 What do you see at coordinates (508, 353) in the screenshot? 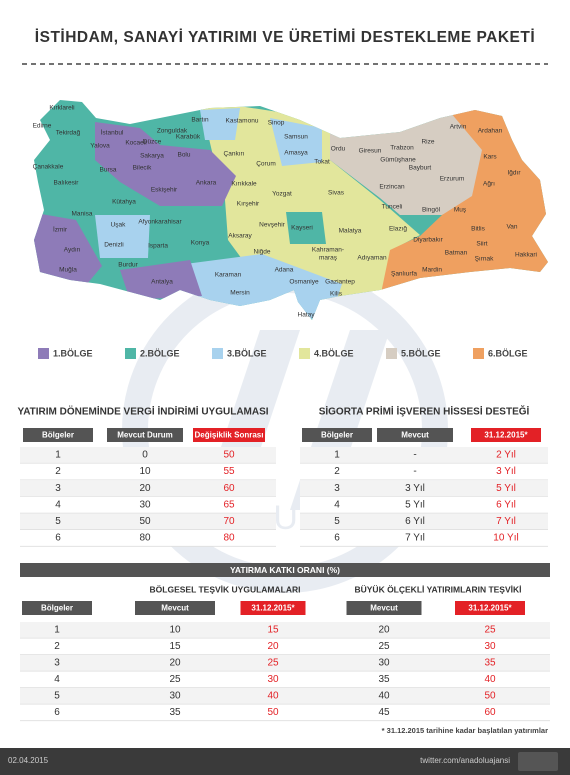
I see `legend-label: 6.BÖLGE` at bounding box center [508, 353].